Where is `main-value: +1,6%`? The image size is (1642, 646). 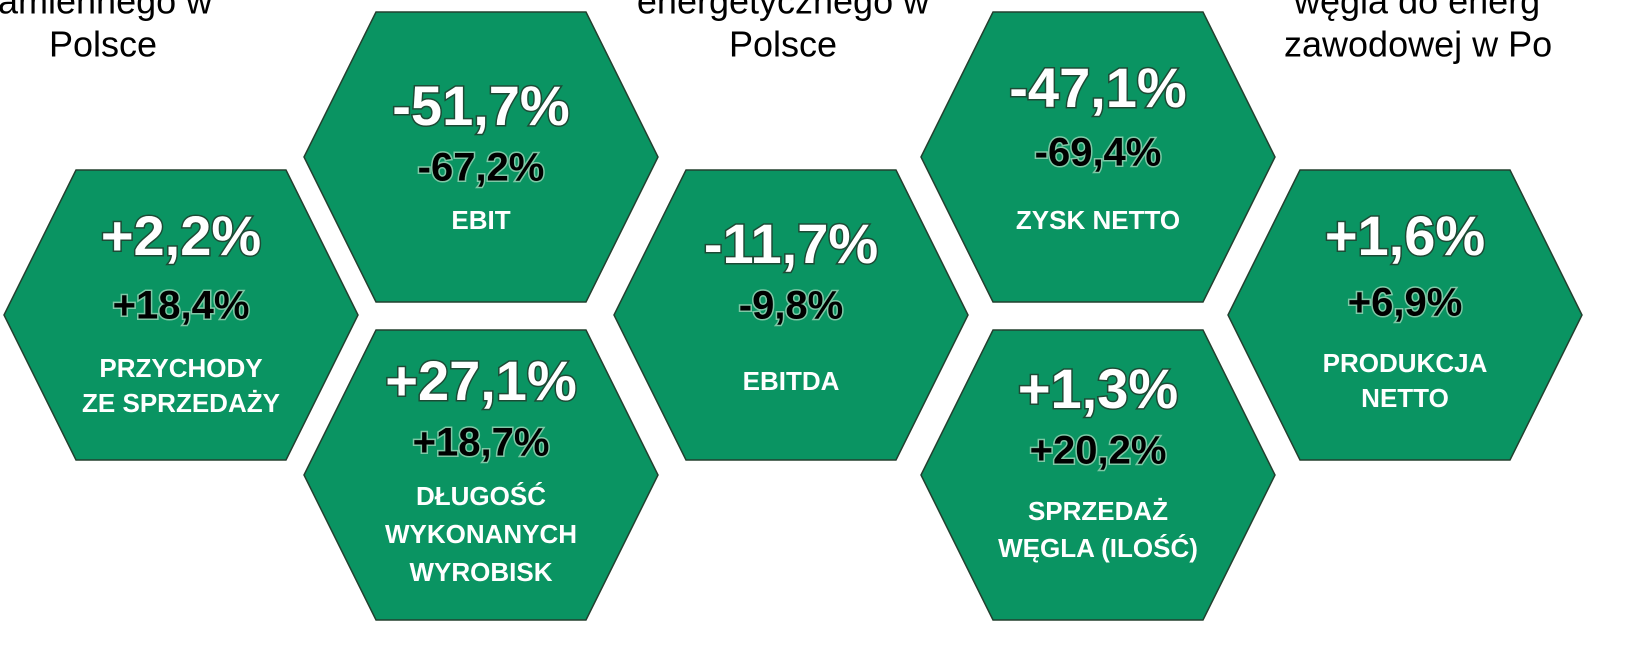 main-value: +1,6% is located at coordinates (1405, 235).